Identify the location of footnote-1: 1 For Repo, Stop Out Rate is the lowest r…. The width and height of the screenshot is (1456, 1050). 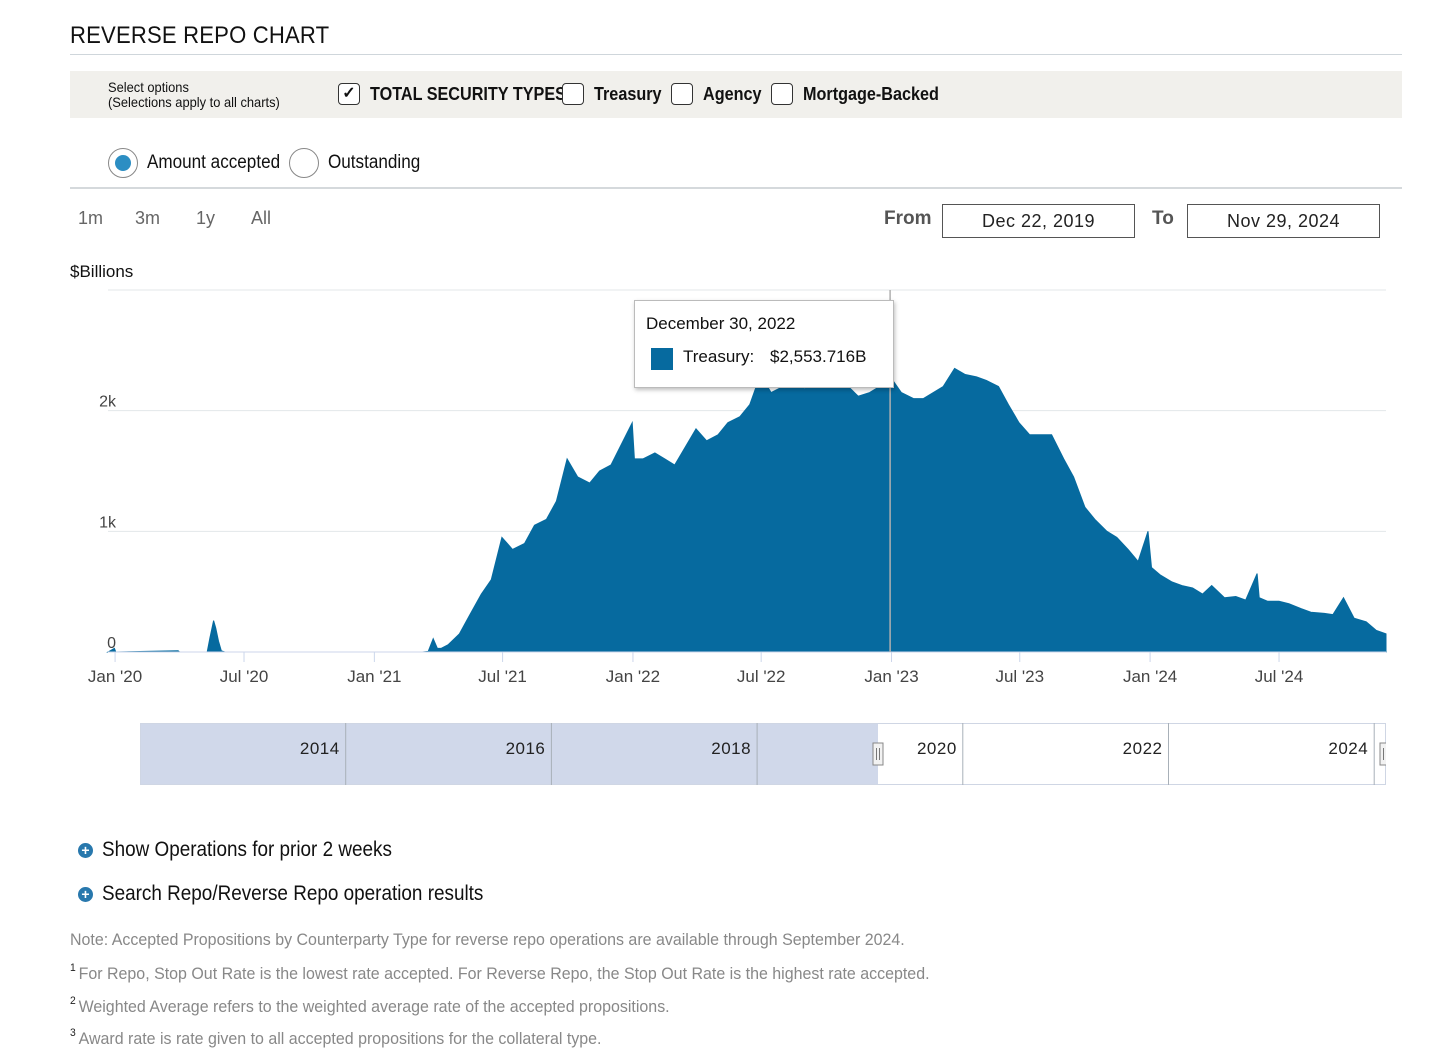
(500, 973).